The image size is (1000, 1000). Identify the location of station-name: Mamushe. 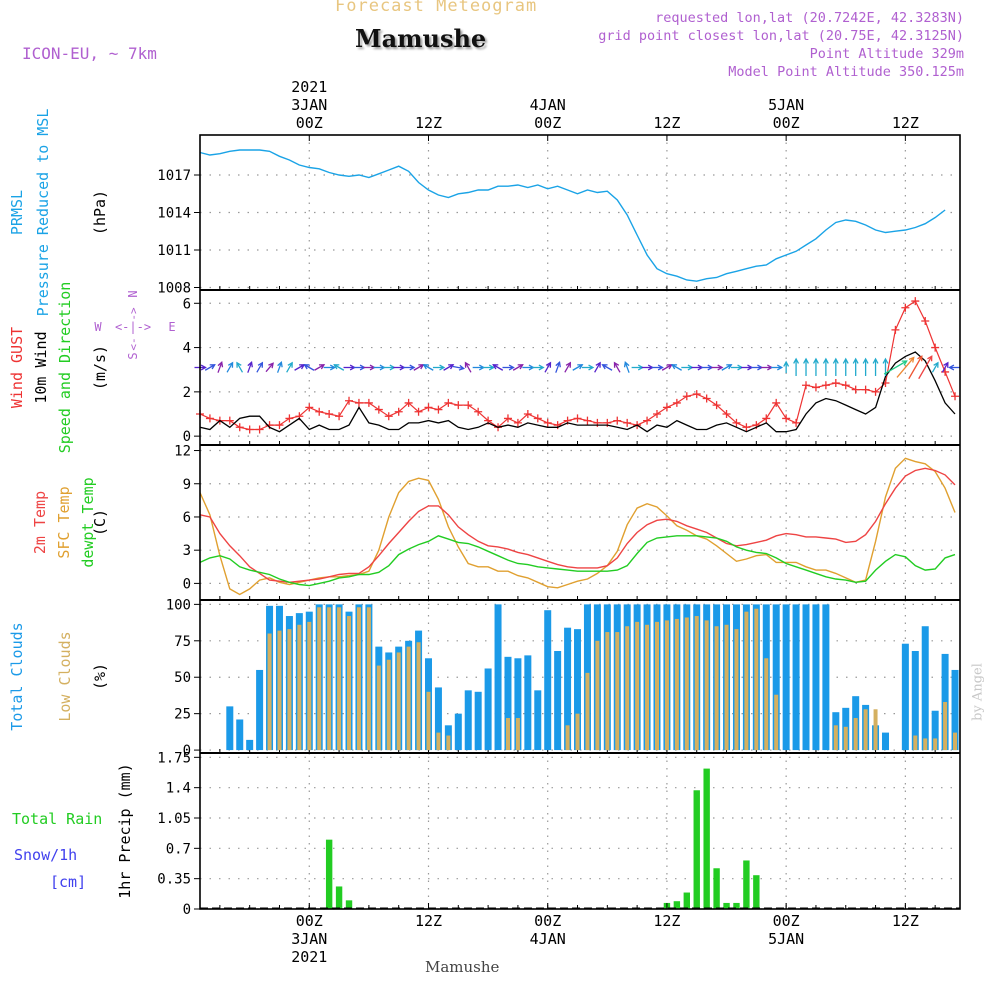
(421, 38).